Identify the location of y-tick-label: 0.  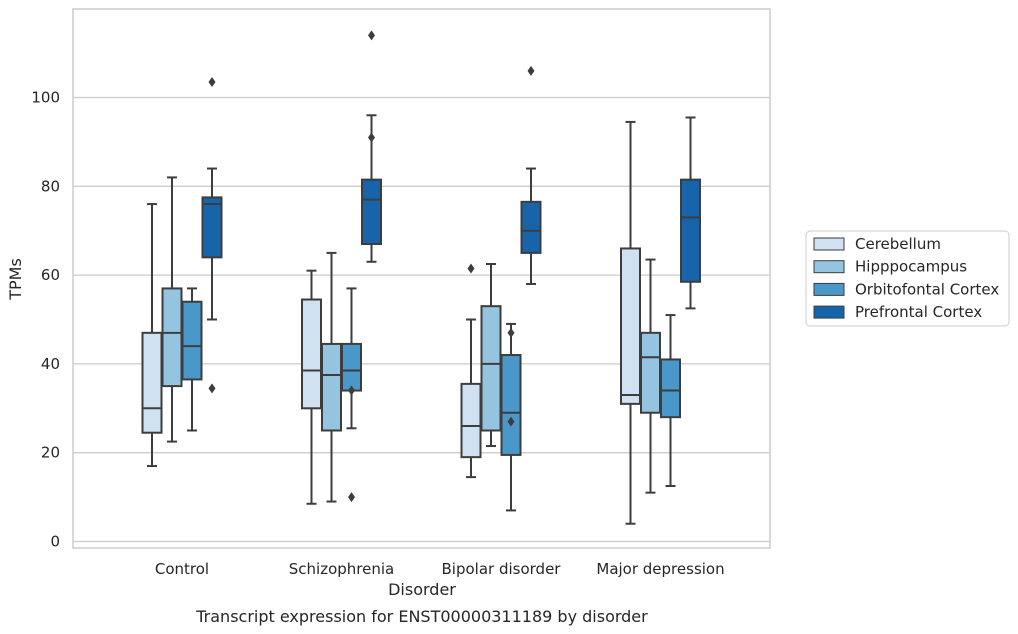
(55, 542).